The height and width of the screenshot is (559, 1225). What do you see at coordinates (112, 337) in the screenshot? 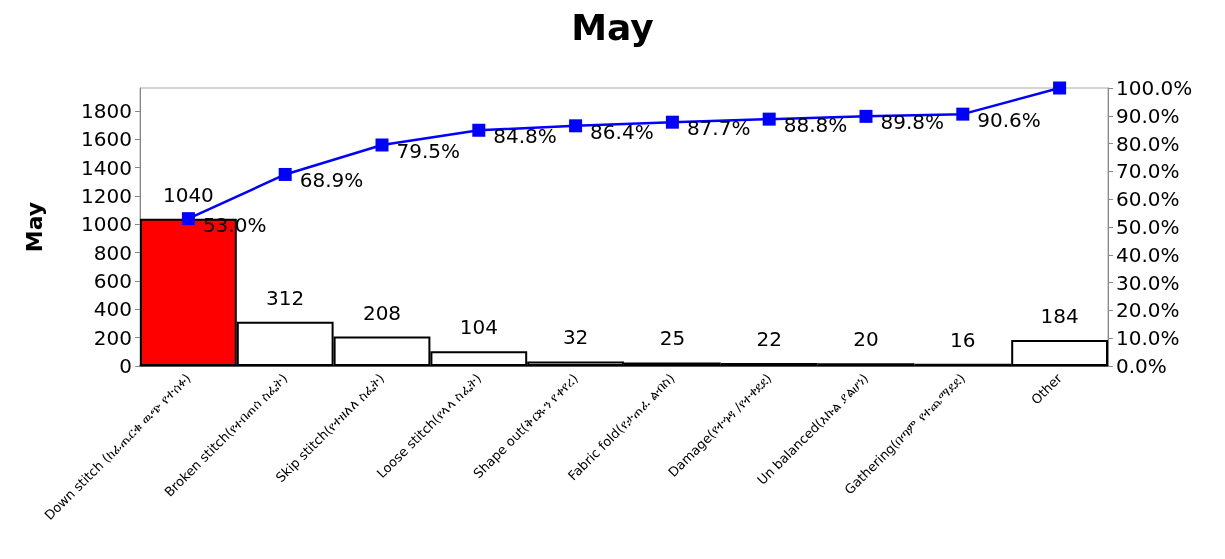
I see `y-tick-label: 200` at bounding box center [112, 337].